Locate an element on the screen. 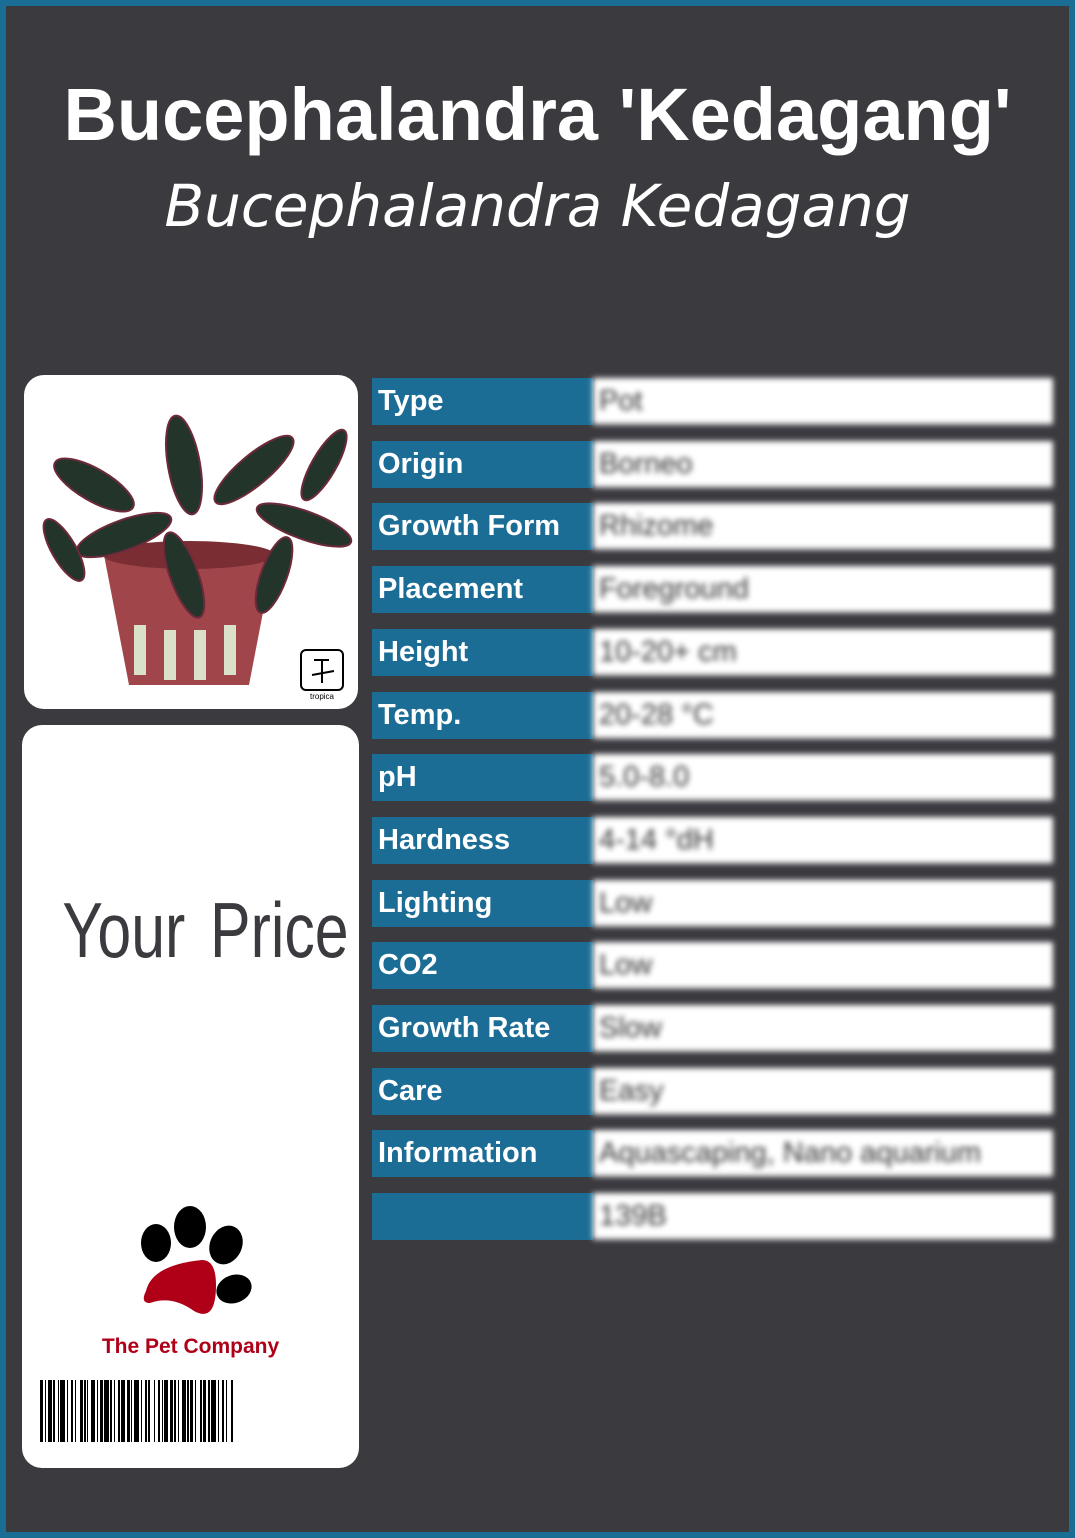 The image size is (1075, 1538). barcode is located at coordinates (136, 1411).